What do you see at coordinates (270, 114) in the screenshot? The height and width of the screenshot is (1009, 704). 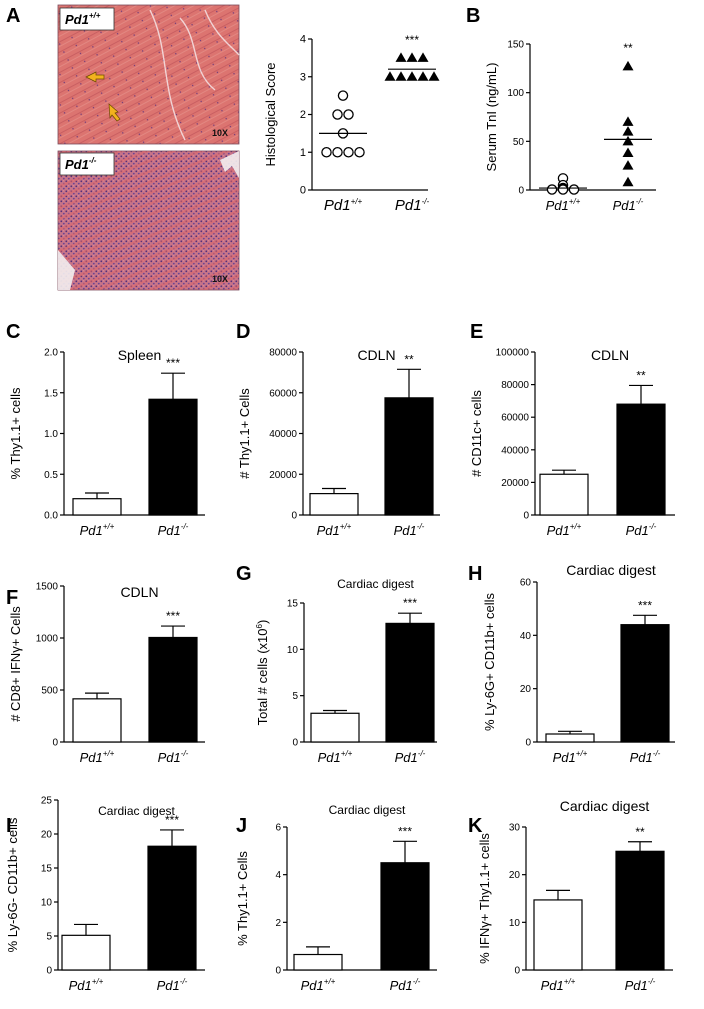 I see `y-axis-label: Histological Score` at bounding box center [270, 114].